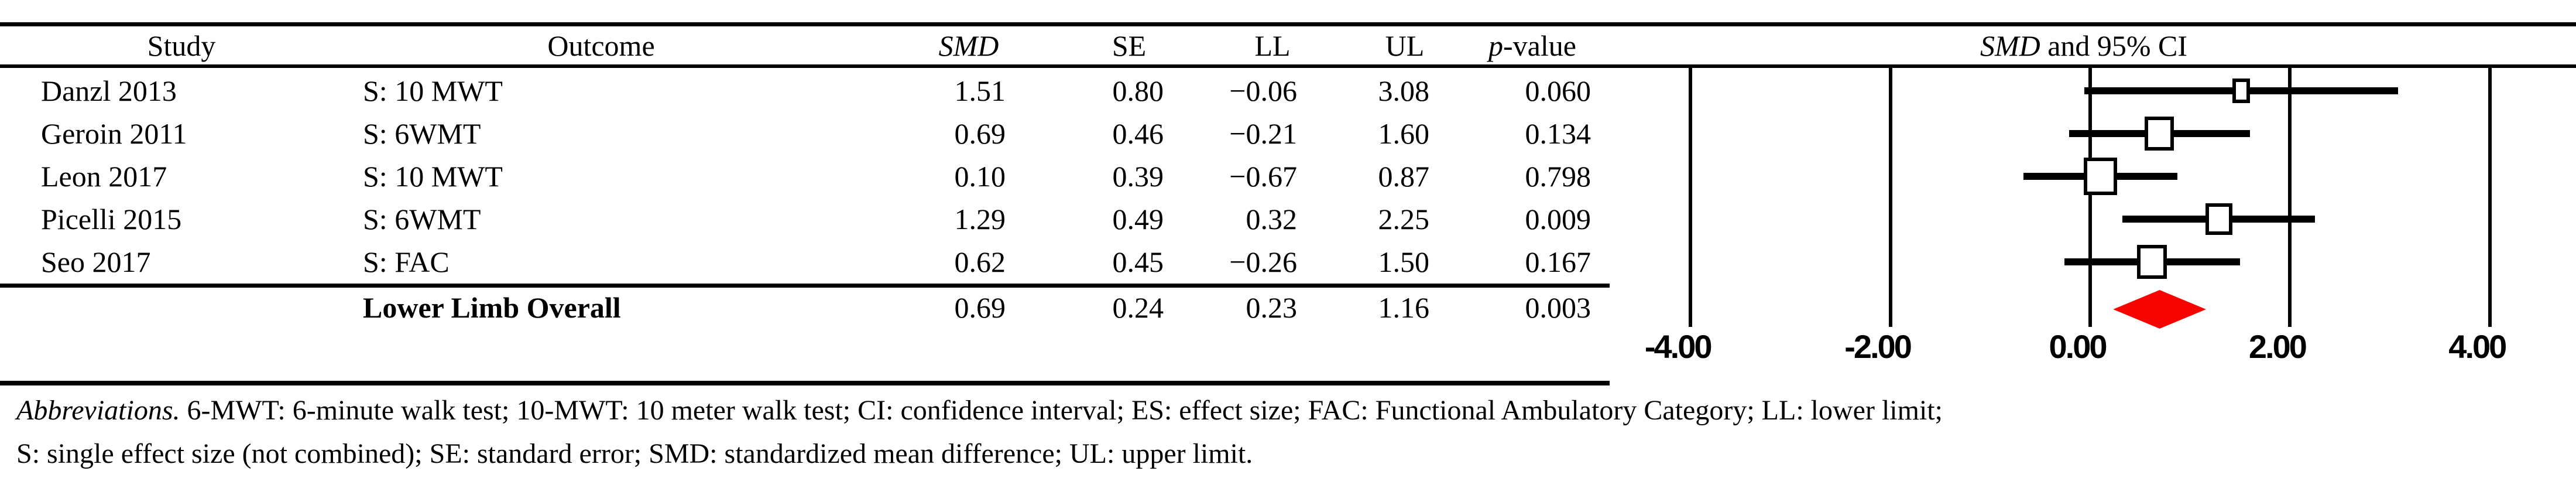 The width and height of the screenshot is (2576, 488). What do you see at coordinates (1263, 176) in the screenshot?
I see `ll-cell: −0.67` at bounding box center [1263, 176].